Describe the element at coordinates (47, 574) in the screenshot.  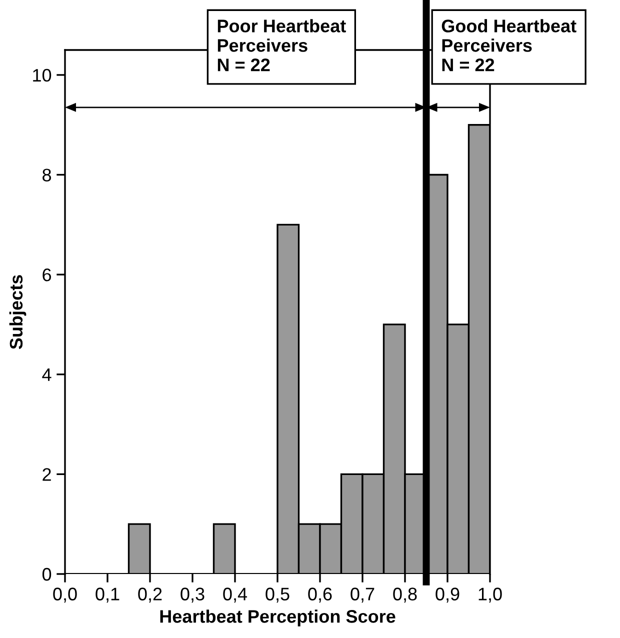
I see `y-tick-label: 0` at that location.